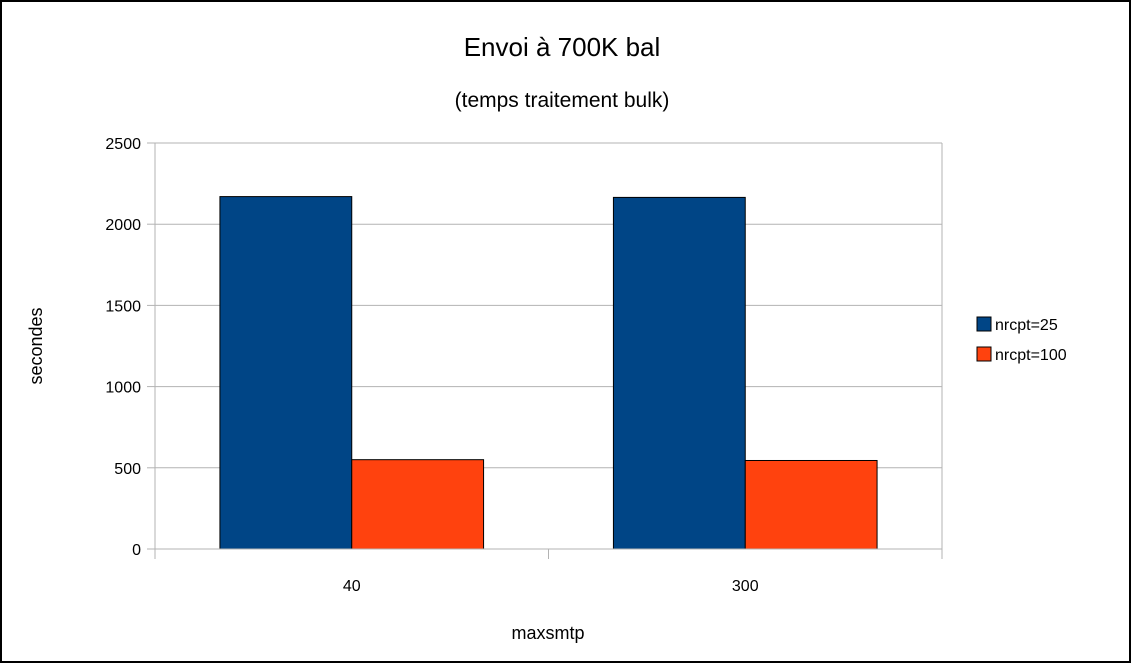  Describe the element at coordinates (562, 47) in the screenshot. I see `chart-title: Envoi à 700K bal` at that location.